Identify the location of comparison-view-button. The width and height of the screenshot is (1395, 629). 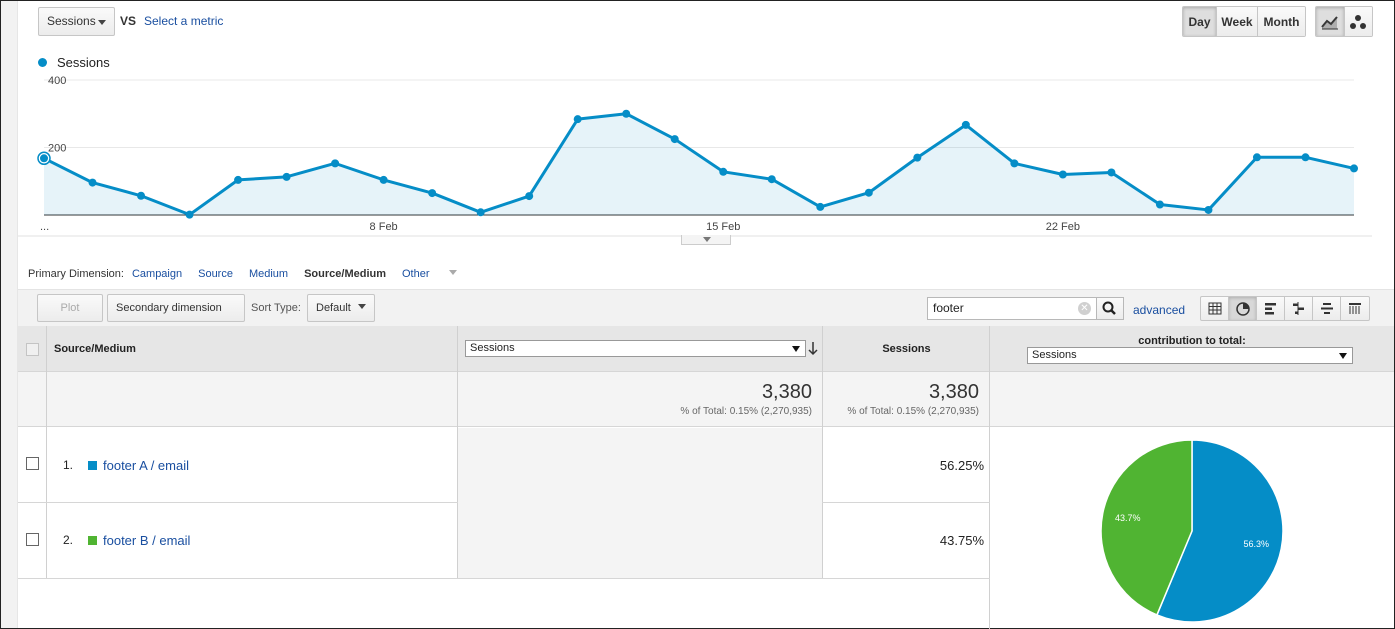
(1299, 308).